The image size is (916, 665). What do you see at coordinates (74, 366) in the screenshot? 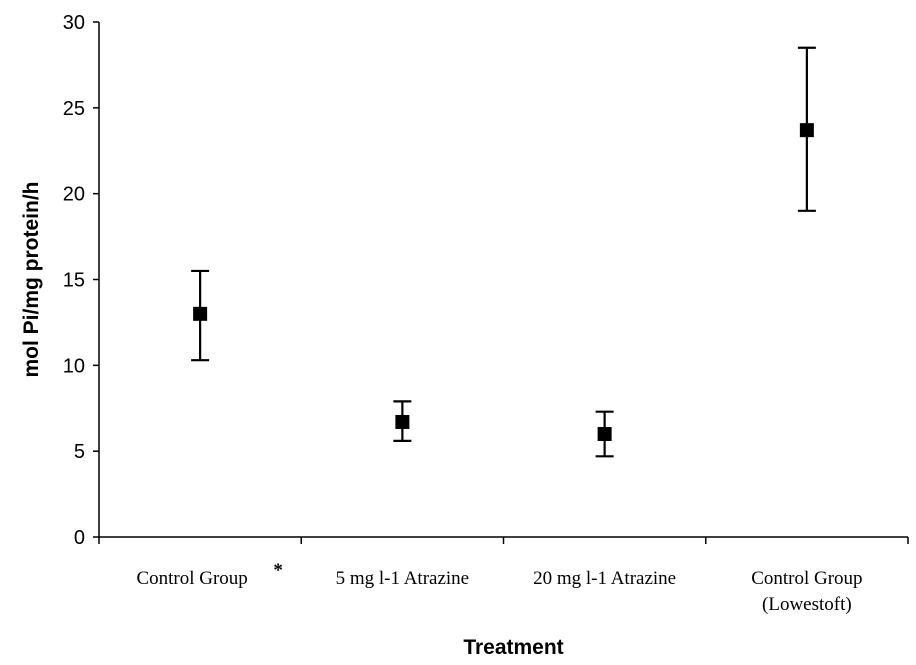
I see `y-tick-label: 10` at bounding box center [74, 366].